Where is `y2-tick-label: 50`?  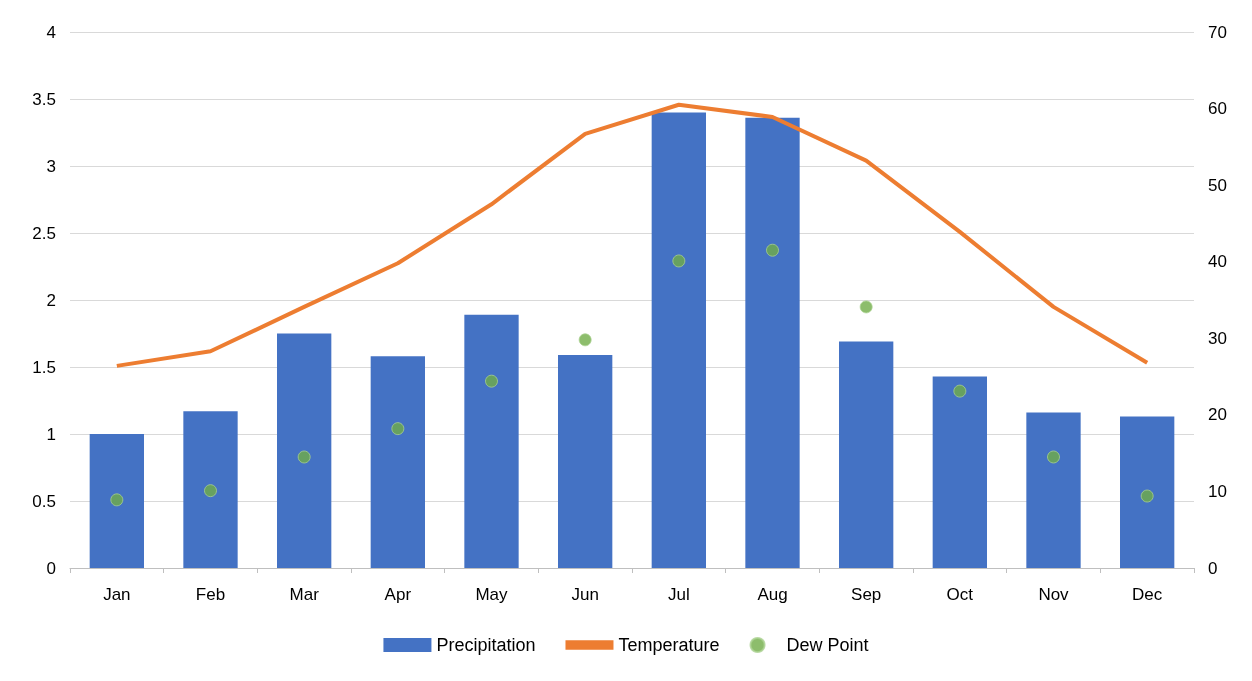 y2-tick-label: 50 is located at coordinates (1217, 185).